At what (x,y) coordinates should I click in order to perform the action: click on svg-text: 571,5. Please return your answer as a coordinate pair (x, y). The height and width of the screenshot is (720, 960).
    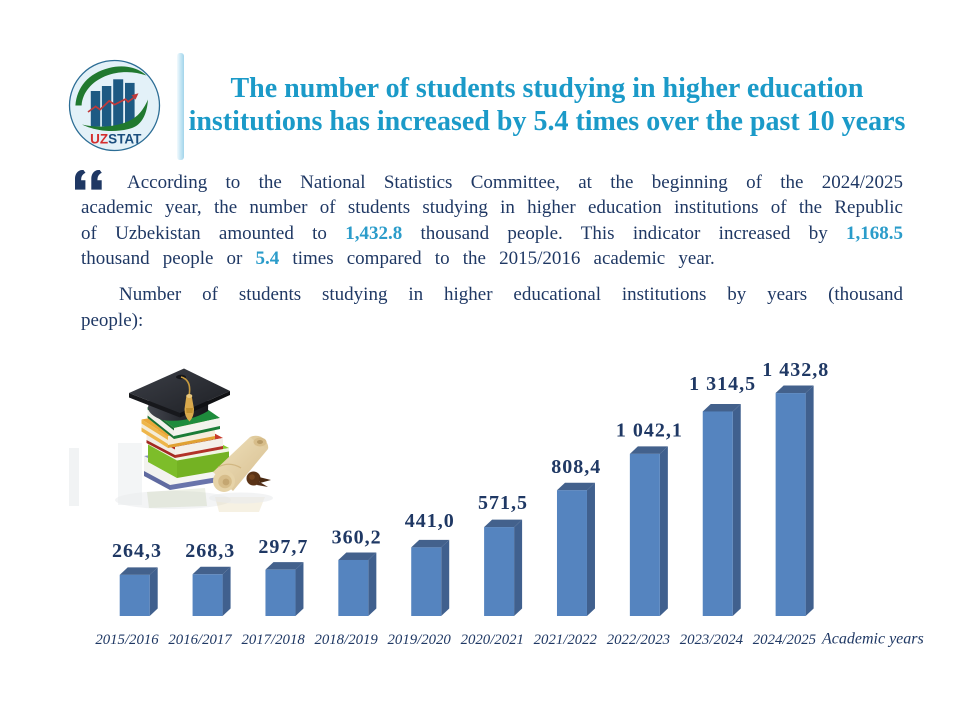
    Looking at the image, I should click on (503, 503).